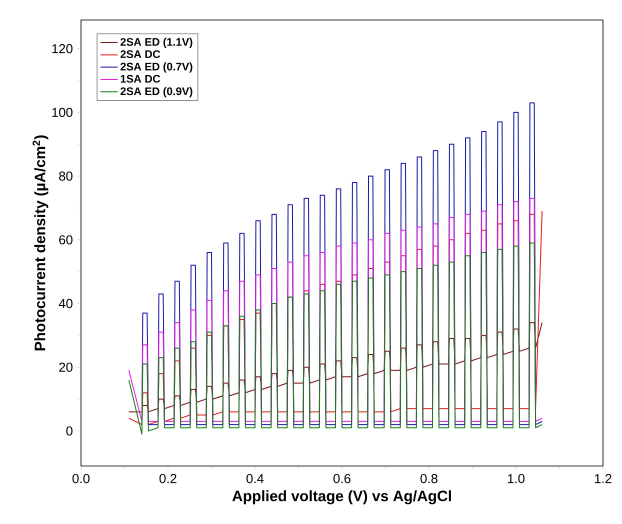 Image resolution: width=622 pixels, height=524 pixels. What do you see at coordinates (341, 497) in the screenshot?
I see `x-axis-title: Applied voltage (V) vs Ag/AgCl` at bounding box center [341, 497].